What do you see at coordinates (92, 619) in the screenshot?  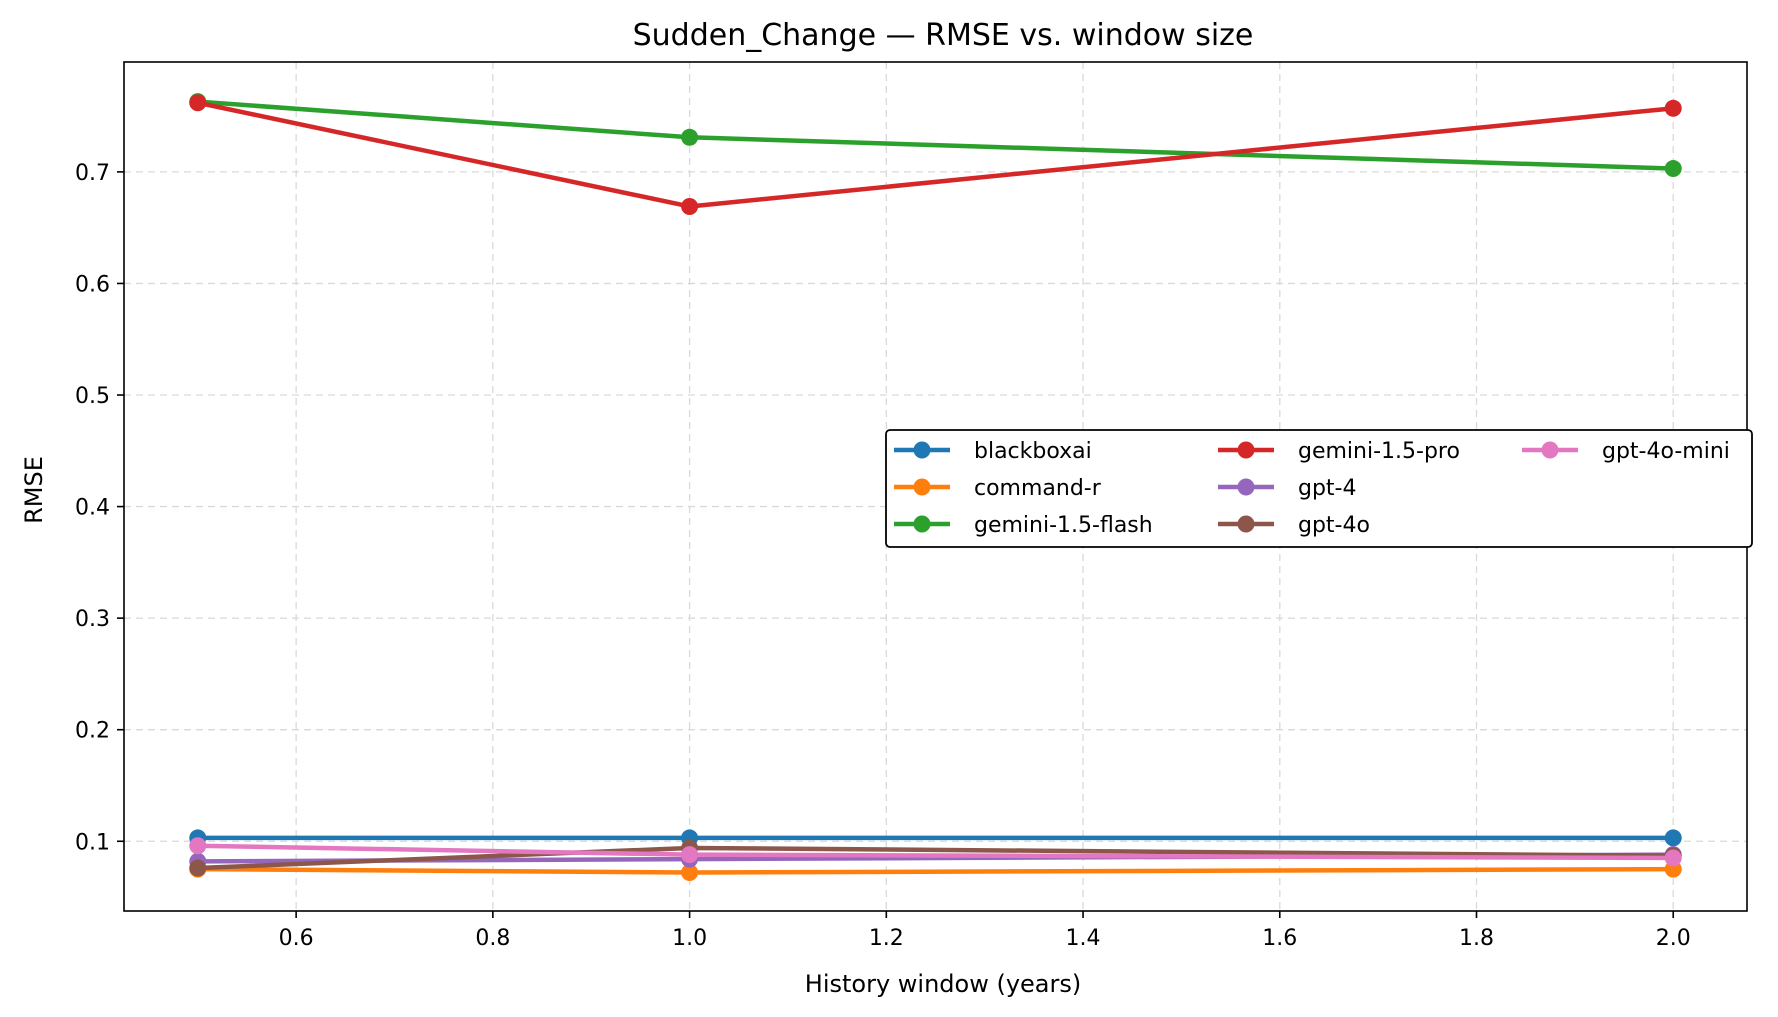 I see `y-tick-label: 0.3` at bounding box center [92, 619].